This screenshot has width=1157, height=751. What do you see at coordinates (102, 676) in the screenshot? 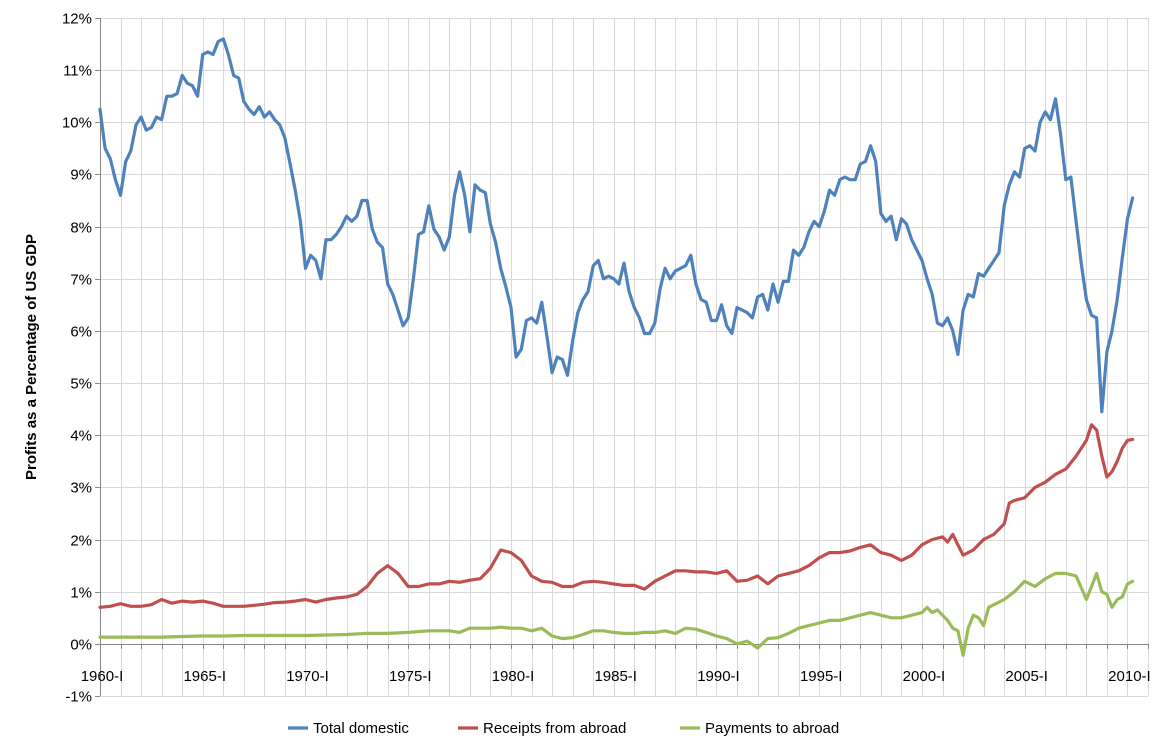
I see `x-tick-label: 1960-I` at bounding box center [102, 676].